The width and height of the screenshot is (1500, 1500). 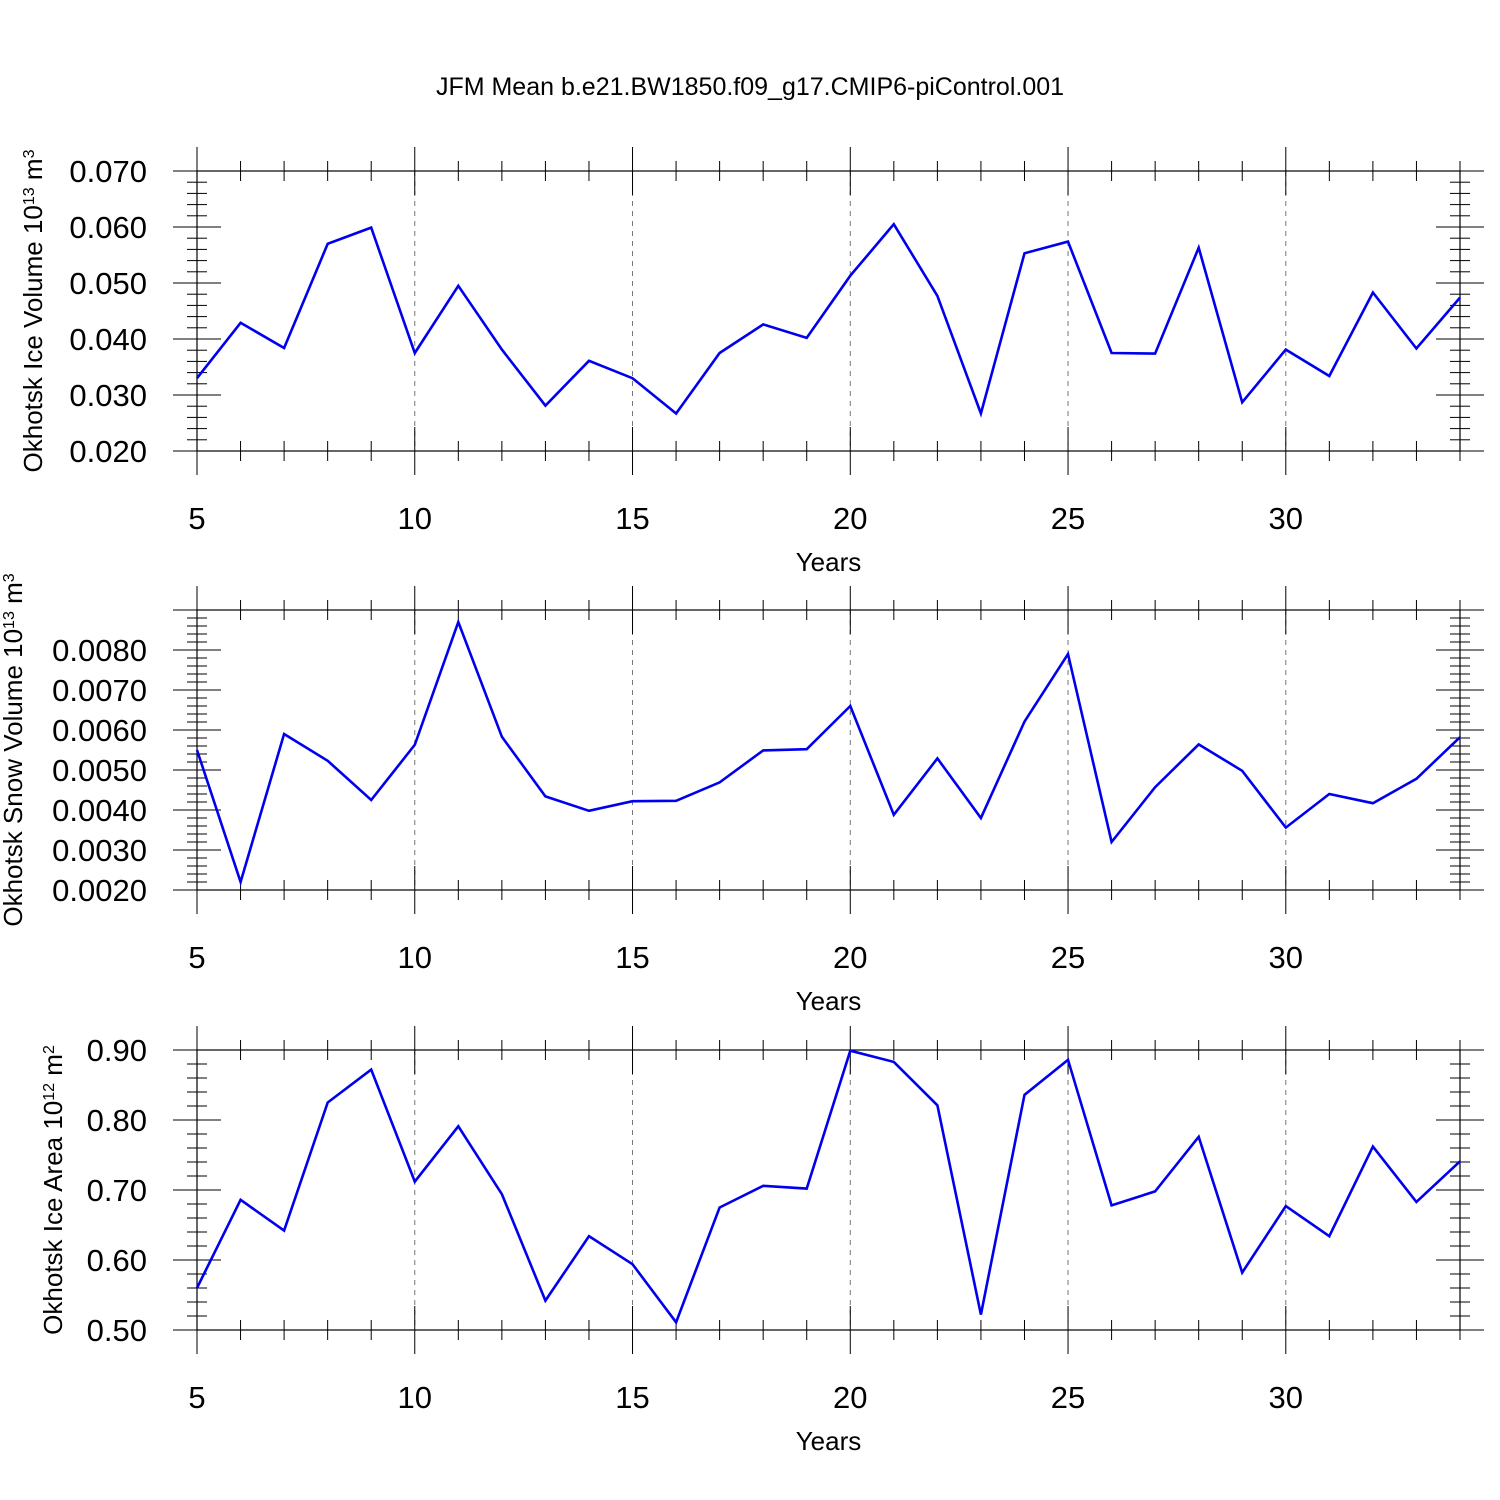 I want to click on y-axis-label: Okhotsk Snow Volume 1013 m3, so click(x=14, y=749).